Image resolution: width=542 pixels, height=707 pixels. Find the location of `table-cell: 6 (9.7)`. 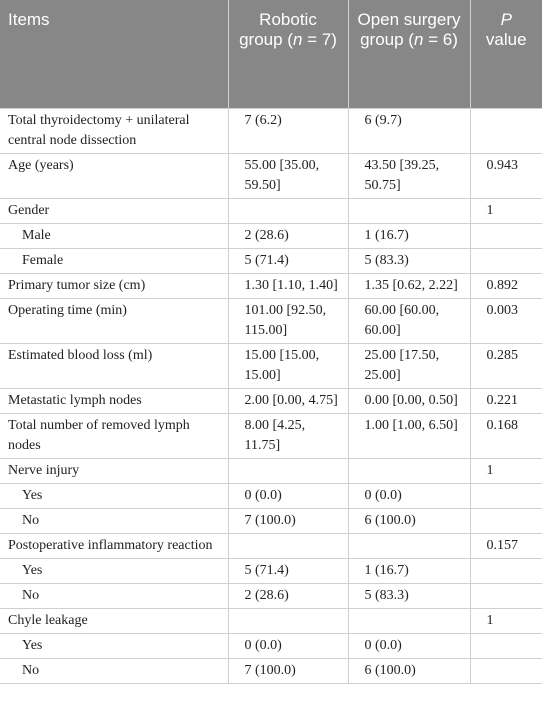

table-cell: 6 (9.7) is located at coordinates (409, 131).